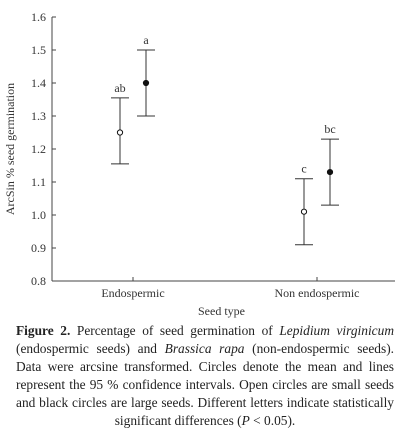 The image size is (408, 438). Describe the element at coordinates (38, 248) in the screenshot. I see `y-tick-label: 0.9` at that location.